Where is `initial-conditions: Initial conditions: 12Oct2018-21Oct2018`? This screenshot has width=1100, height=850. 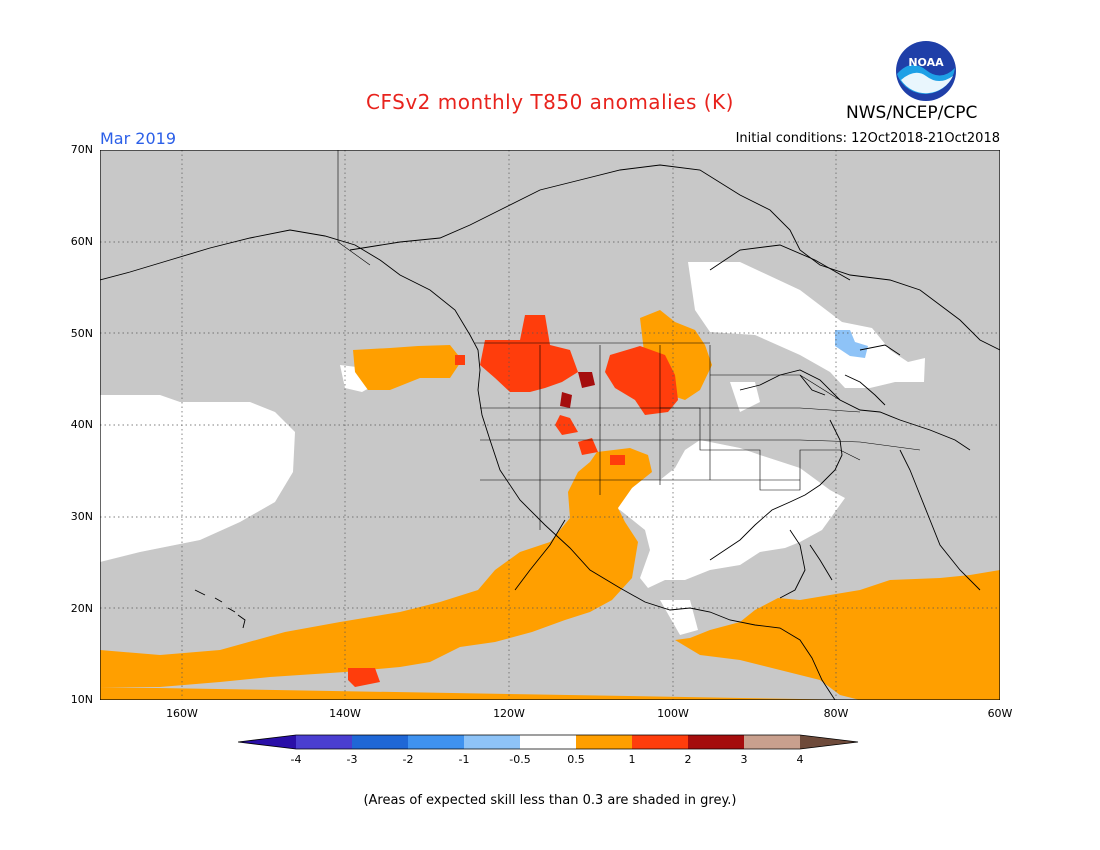 initial-conditions: Initial conditions: 12Oct2018-21Oct2018 is located at coordinates (867, 138).